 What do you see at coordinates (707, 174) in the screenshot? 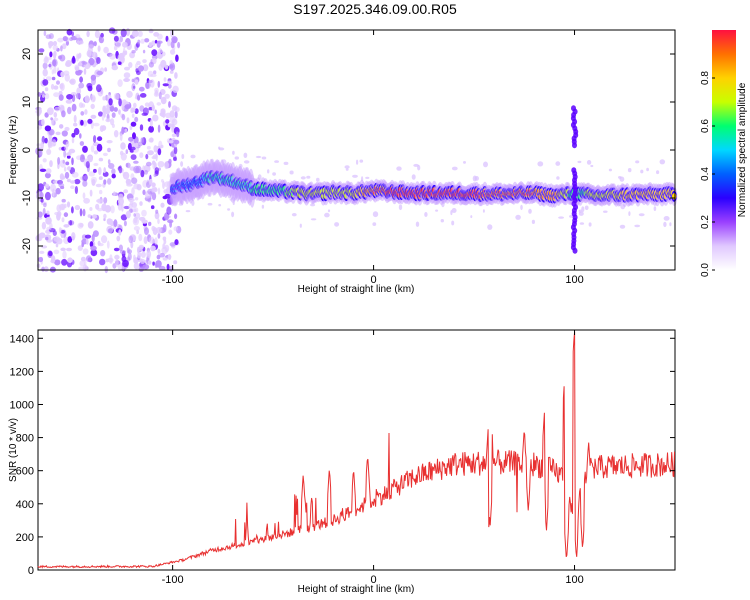
I see `colorbar-ticks: 0.0 0.2 0.4 0.6 0.8` at bounding box center [707, 174].